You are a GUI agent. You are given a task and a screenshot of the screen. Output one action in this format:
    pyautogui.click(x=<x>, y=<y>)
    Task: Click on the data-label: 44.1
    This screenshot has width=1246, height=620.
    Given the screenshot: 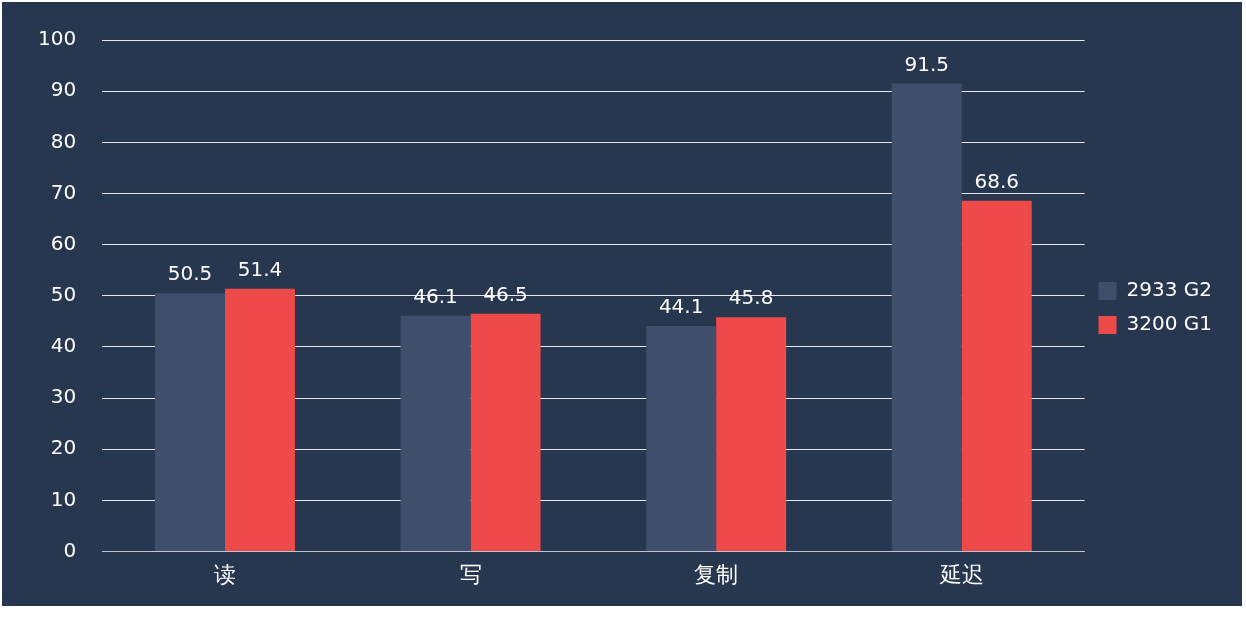 What is the action you would take?
    pyautogui.click(x=681, y=306)
    